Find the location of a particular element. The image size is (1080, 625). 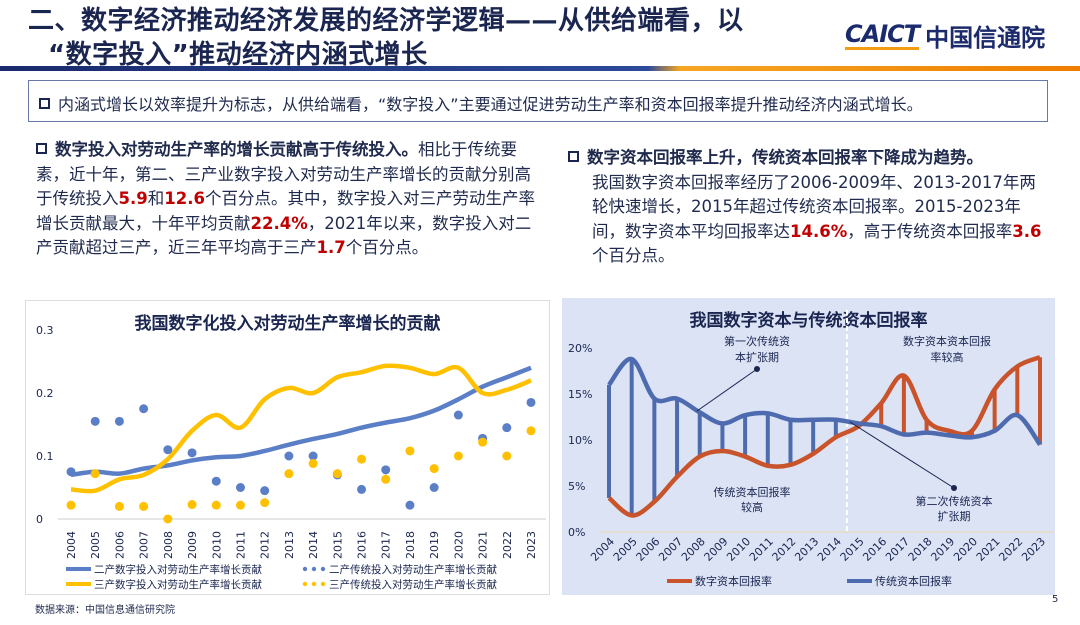

y-tick-label: 0% is located at coordinates (576, 532).